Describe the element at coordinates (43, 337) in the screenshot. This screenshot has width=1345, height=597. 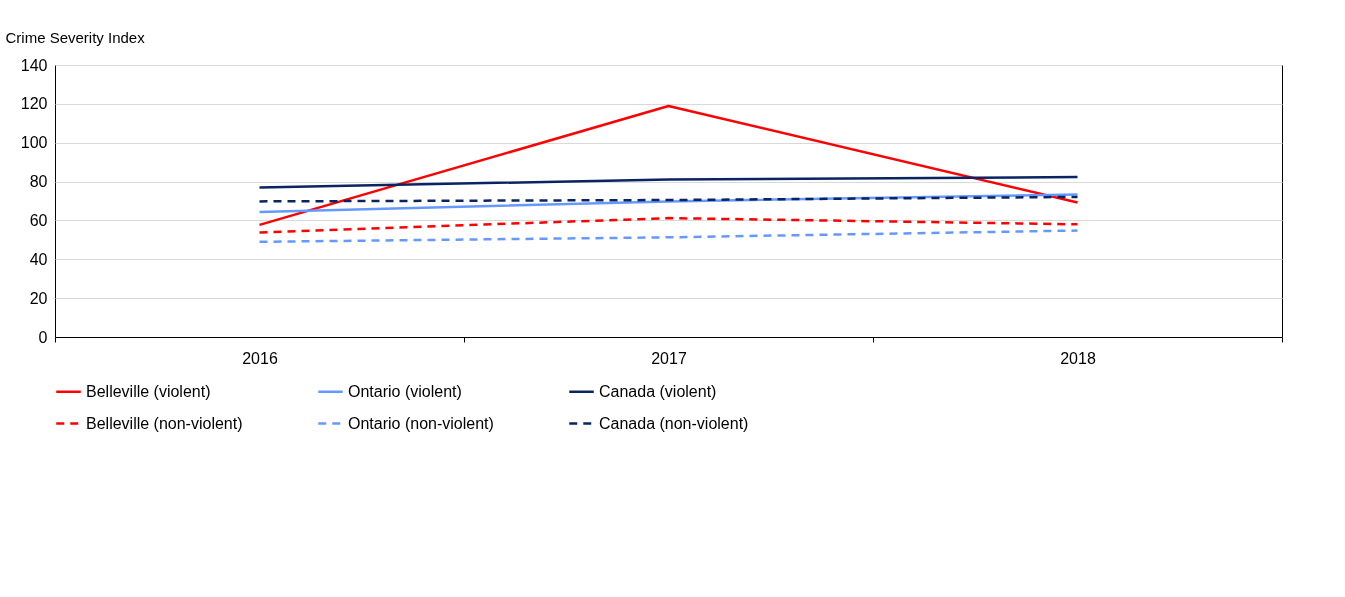
I see `y-tick-label: 0` at that location.